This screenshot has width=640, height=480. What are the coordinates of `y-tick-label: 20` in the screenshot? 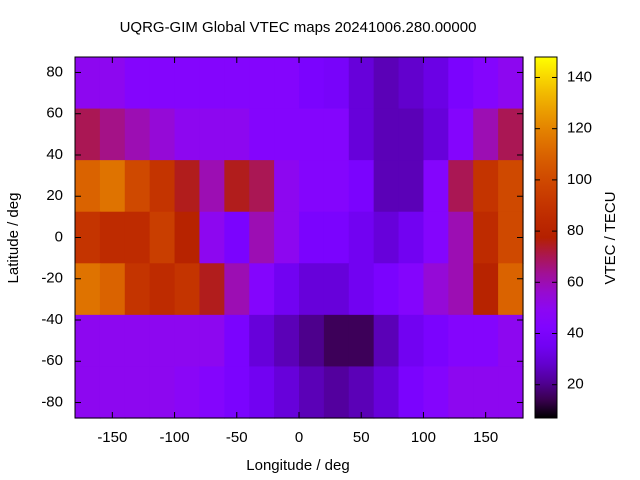 It's located at (54, 195).